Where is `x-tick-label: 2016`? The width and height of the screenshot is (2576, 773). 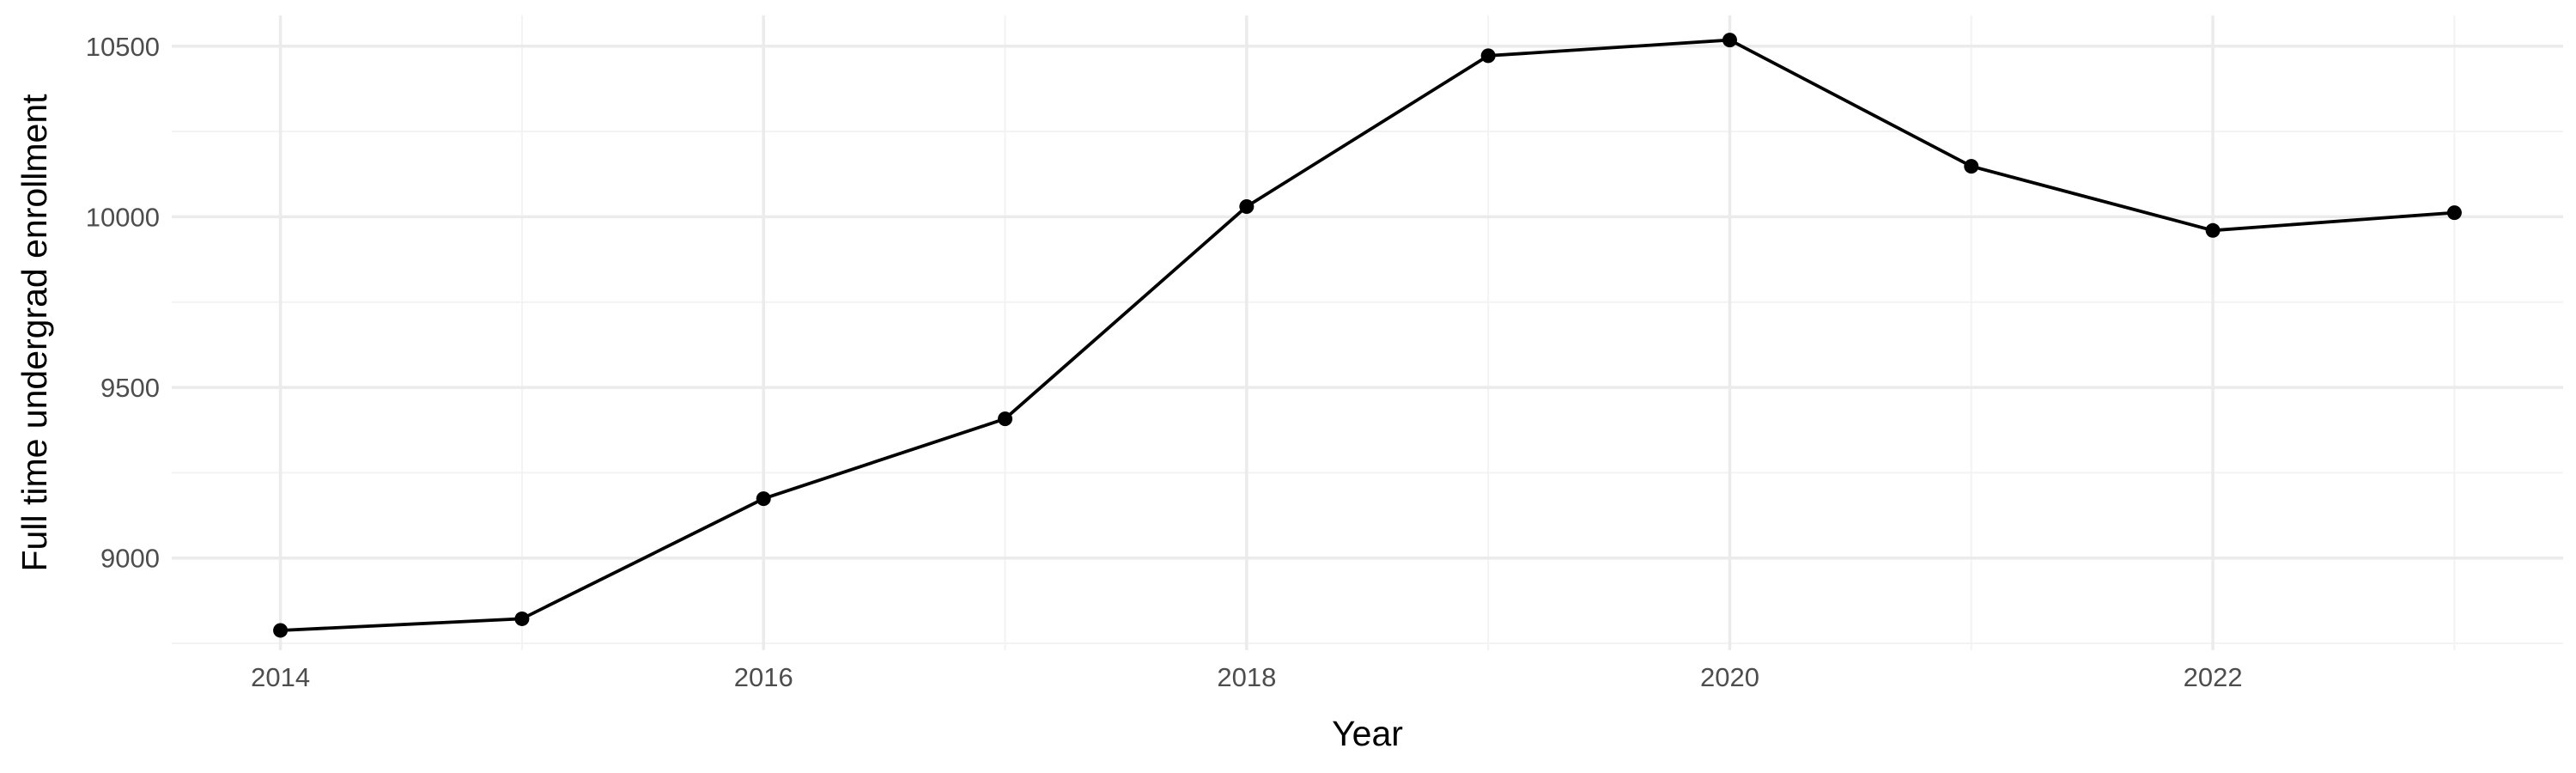
x-tick-label: 2016 is located at coordinates (764, 677).